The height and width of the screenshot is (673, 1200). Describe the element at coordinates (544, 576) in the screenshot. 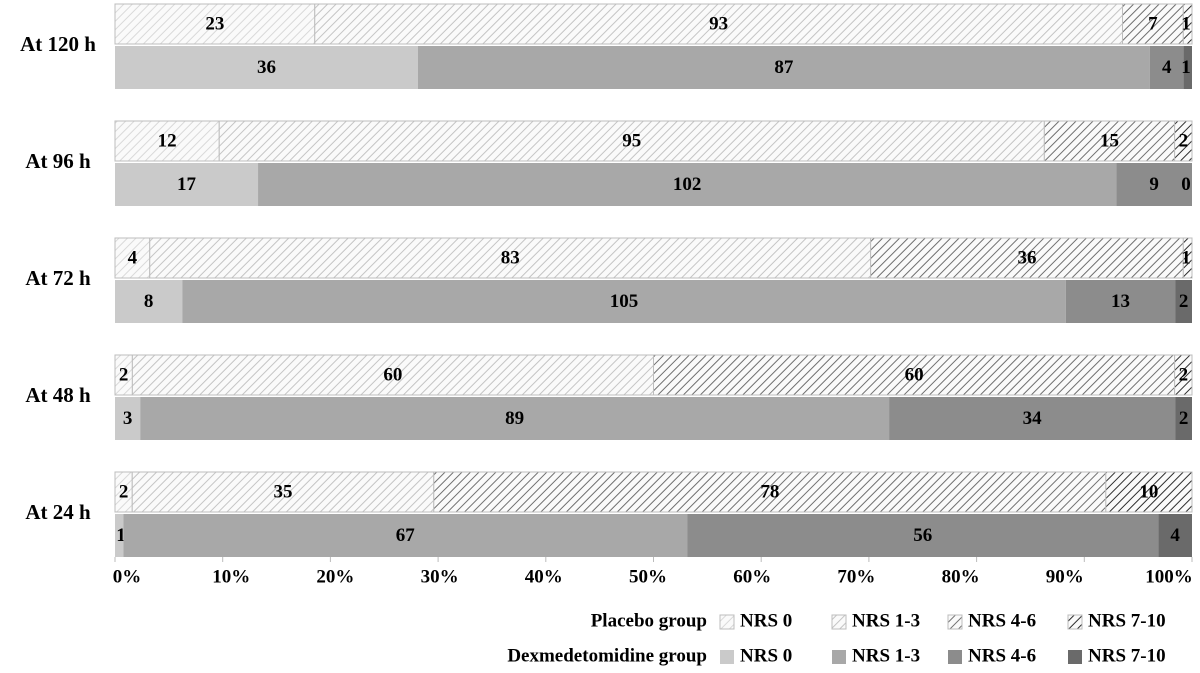

I see `x-tick-label: 40%` at that location.